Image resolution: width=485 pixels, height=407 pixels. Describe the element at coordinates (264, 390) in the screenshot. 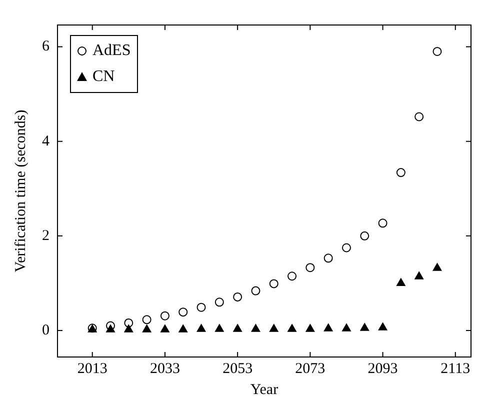

I see `x-axis-title: Year` at that location.